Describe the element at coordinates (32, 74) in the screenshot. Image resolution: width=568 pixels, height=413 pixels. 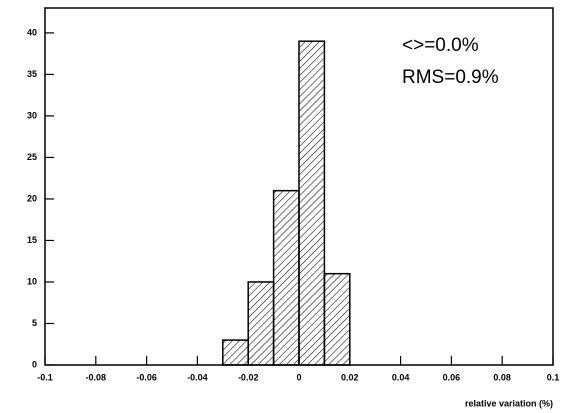
I see `y-tick-label: 35` at that location.